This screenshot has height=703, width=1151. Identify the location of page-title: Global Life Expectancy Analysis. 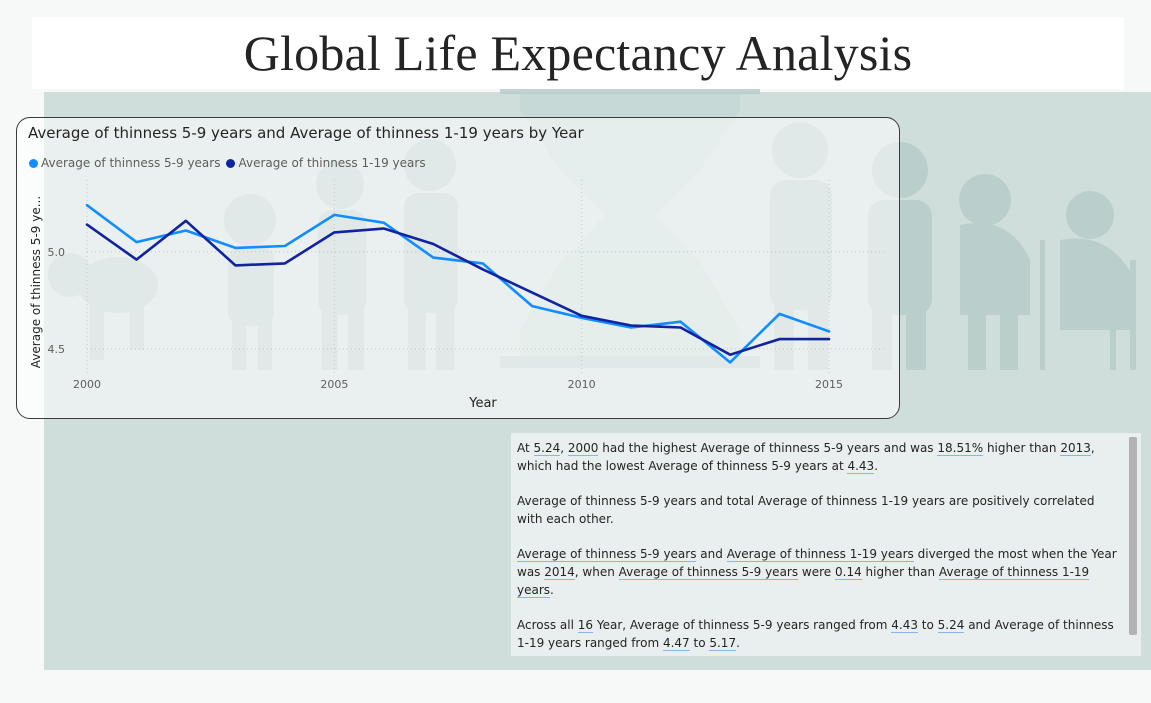
(578, 53).